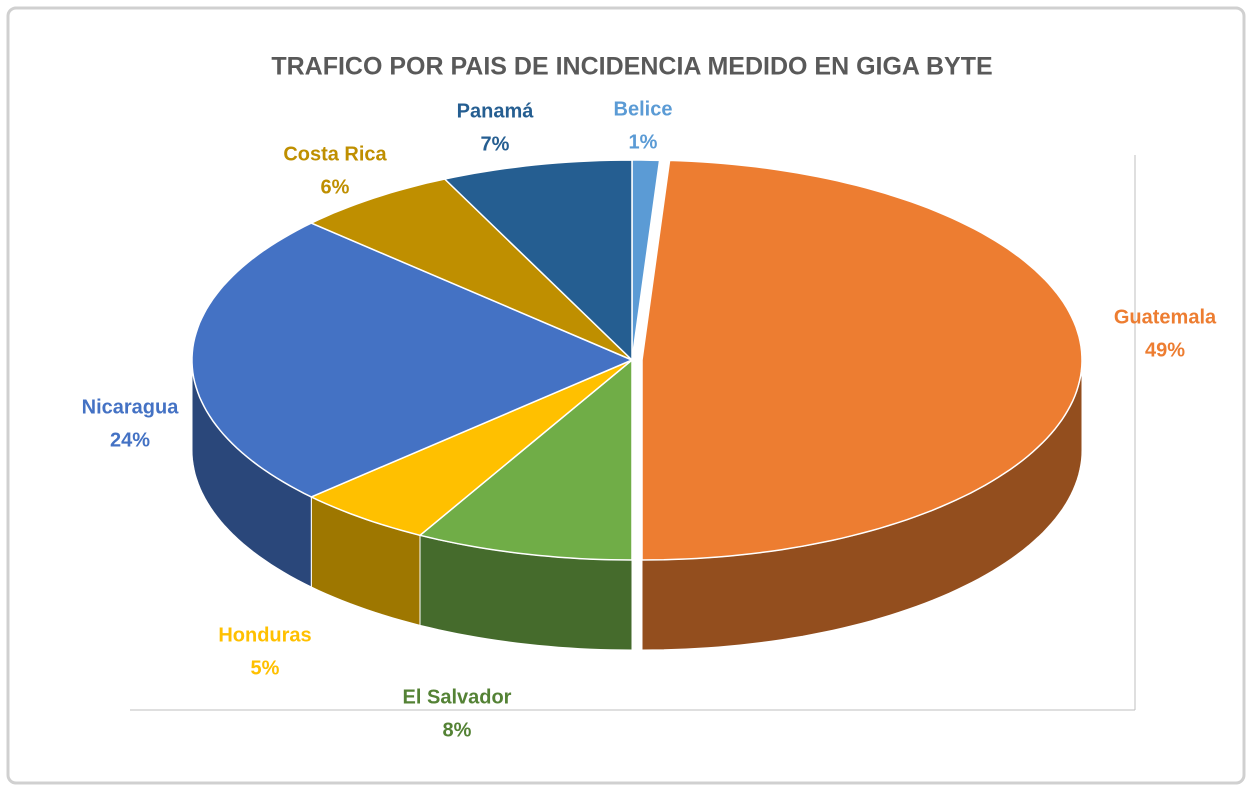  What do you see at coordinates (335, 154) in the screenshot?
I see `data-label-name: Costa Rica` at bounding box center [335, 154].